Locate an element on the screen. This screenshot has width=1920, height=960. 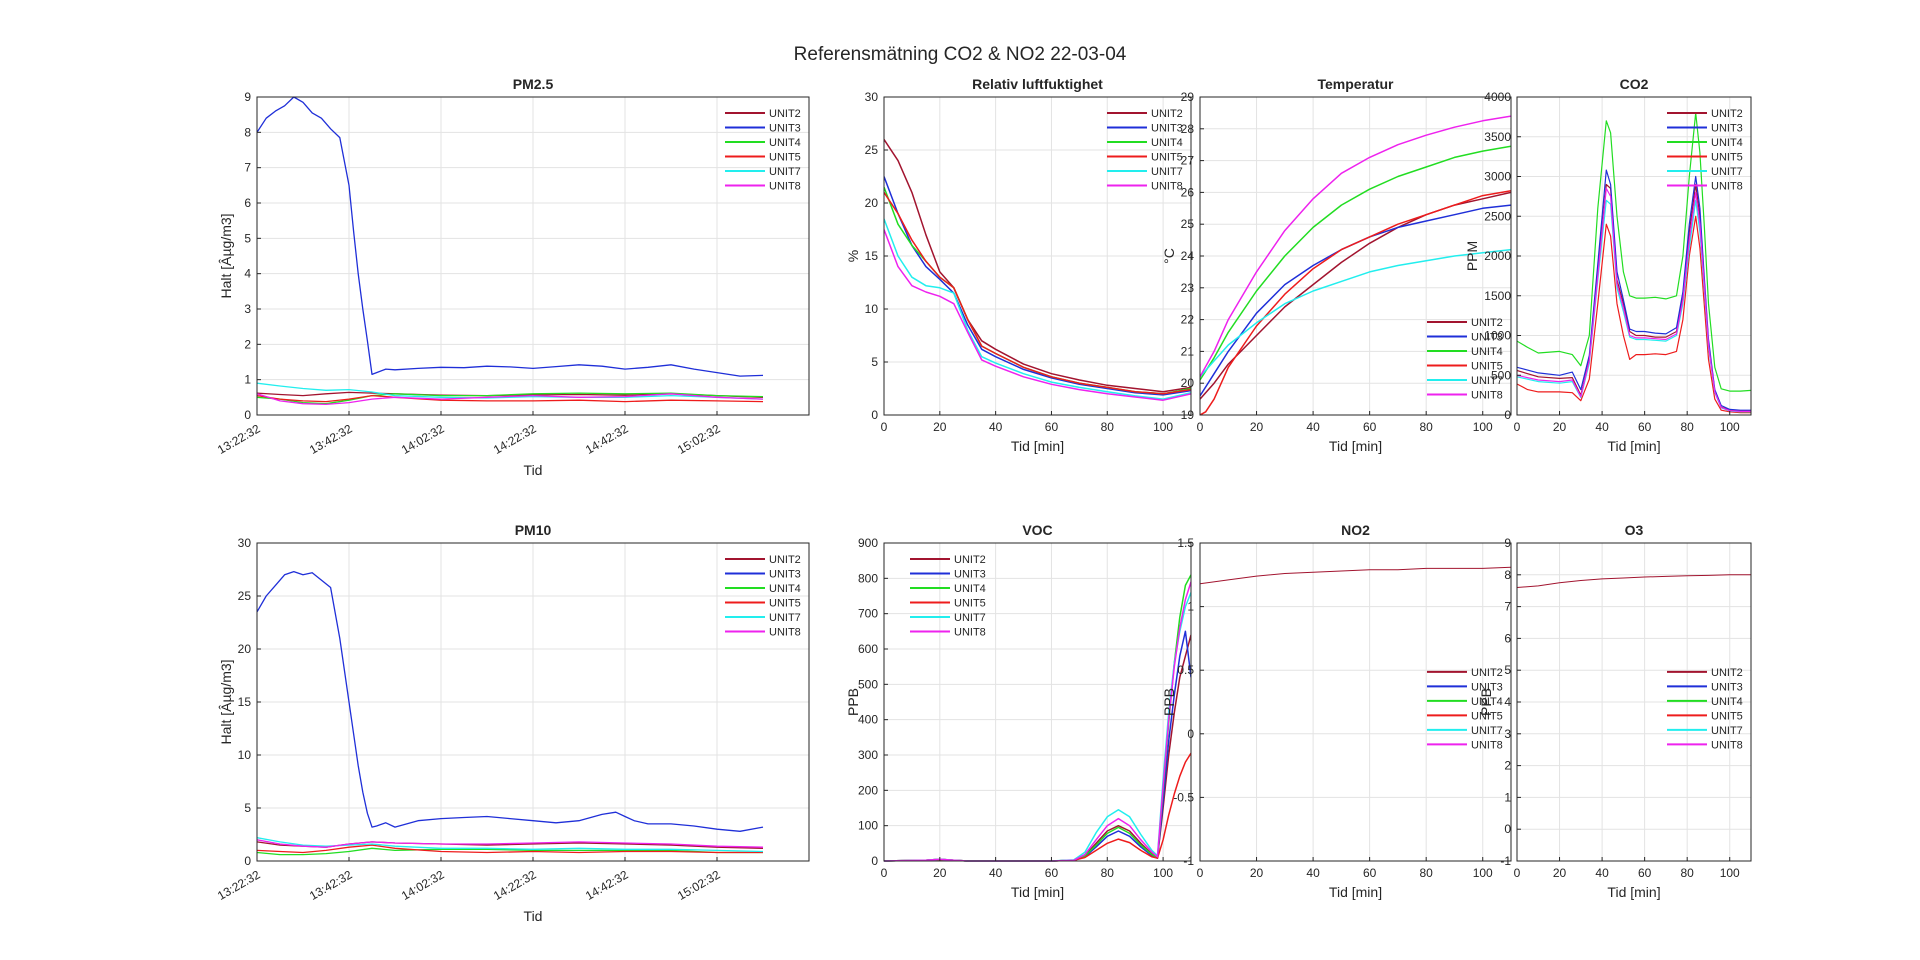
y-tick-label: 4 is located at coordinates (247, 274).